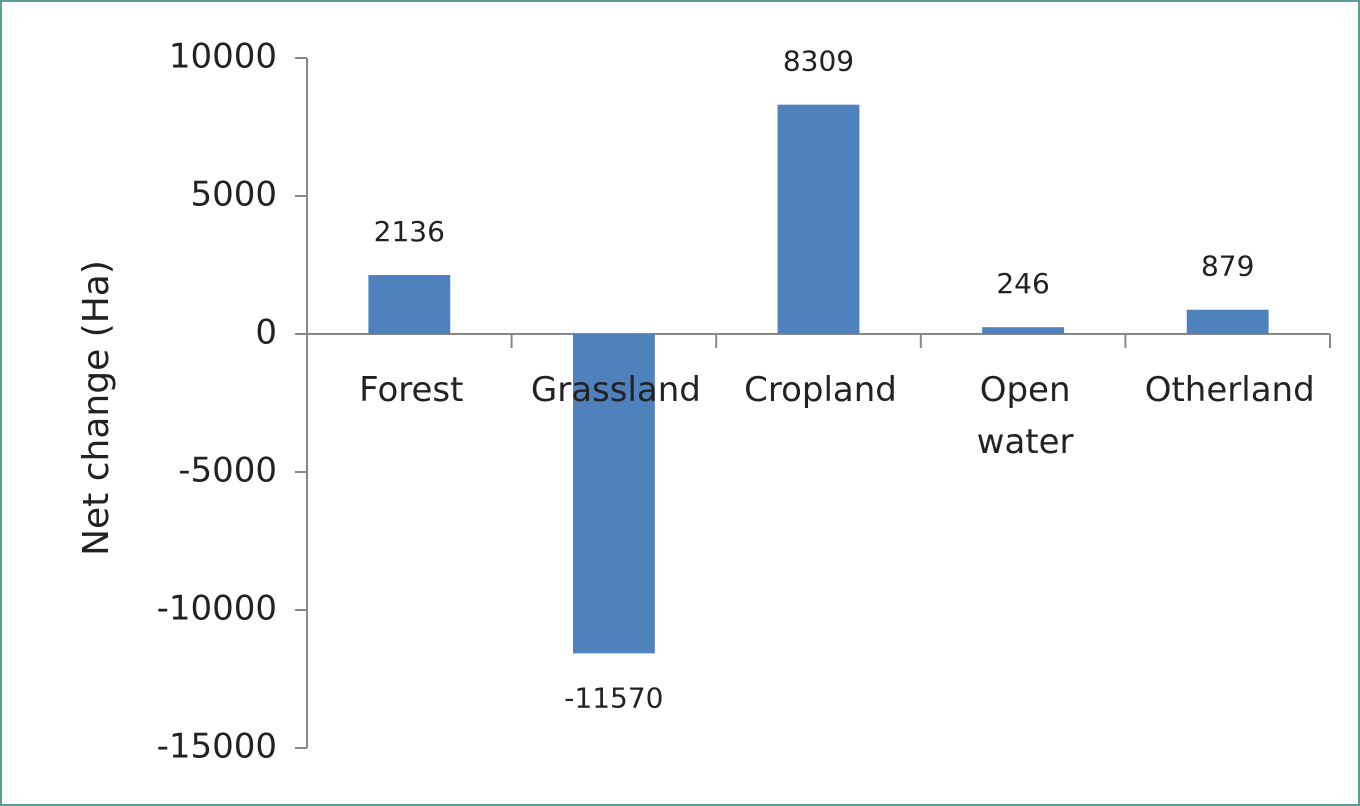 This screenshot has height=806, width=1360. Describe the element at coordinates (96, 408) in the screenshot. I see `y-axis-title: Net change (Ha)` at that location.